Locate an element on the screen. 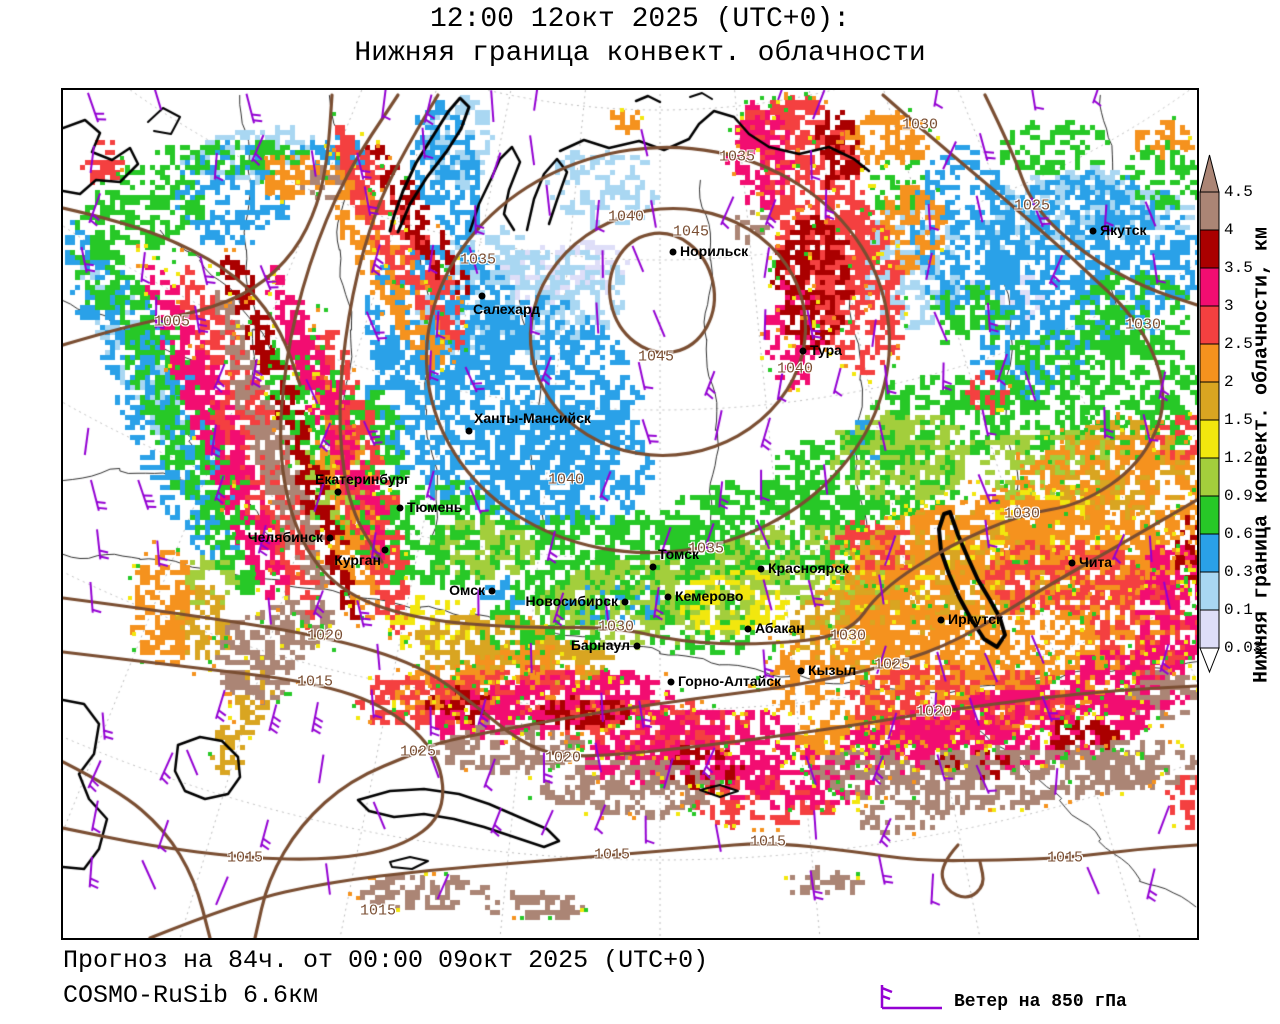  city-label: Томск is located at coordinates (679, 554).